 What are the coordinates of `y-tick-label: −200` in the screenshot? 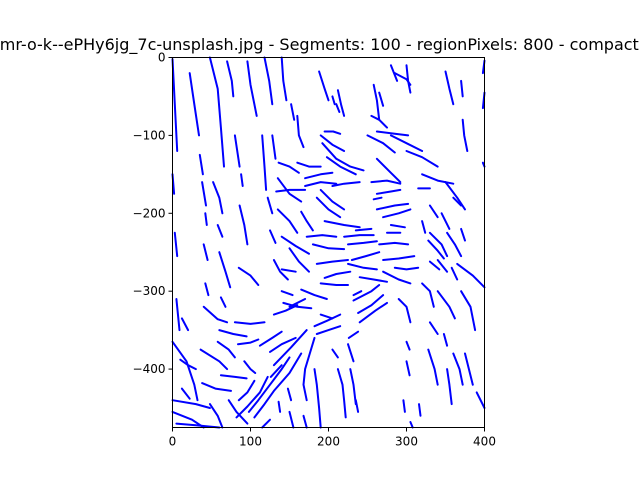 It's located at (149, 213).